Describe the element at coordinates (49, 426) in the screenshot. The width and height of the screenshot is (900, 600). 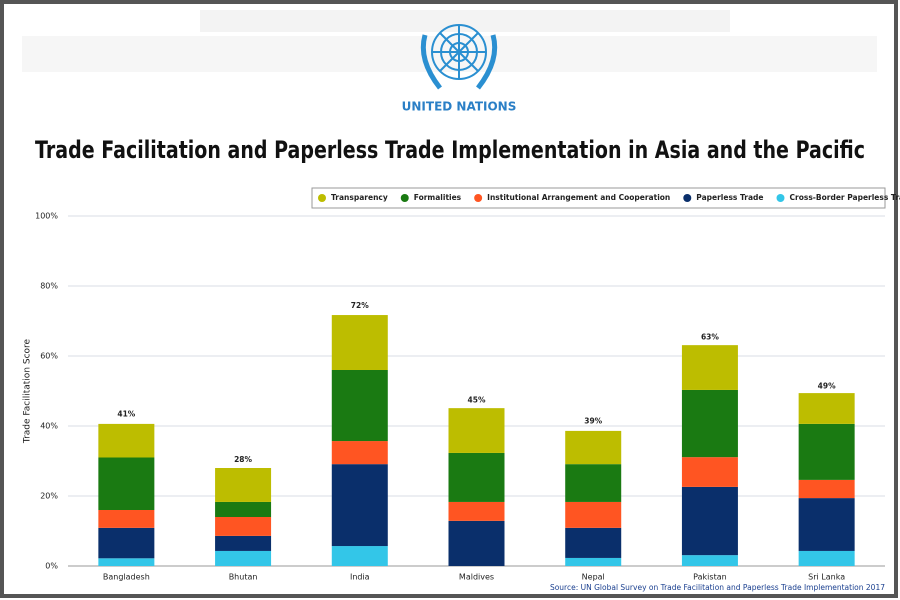
I see `y-tick-label: 40%` at that location.